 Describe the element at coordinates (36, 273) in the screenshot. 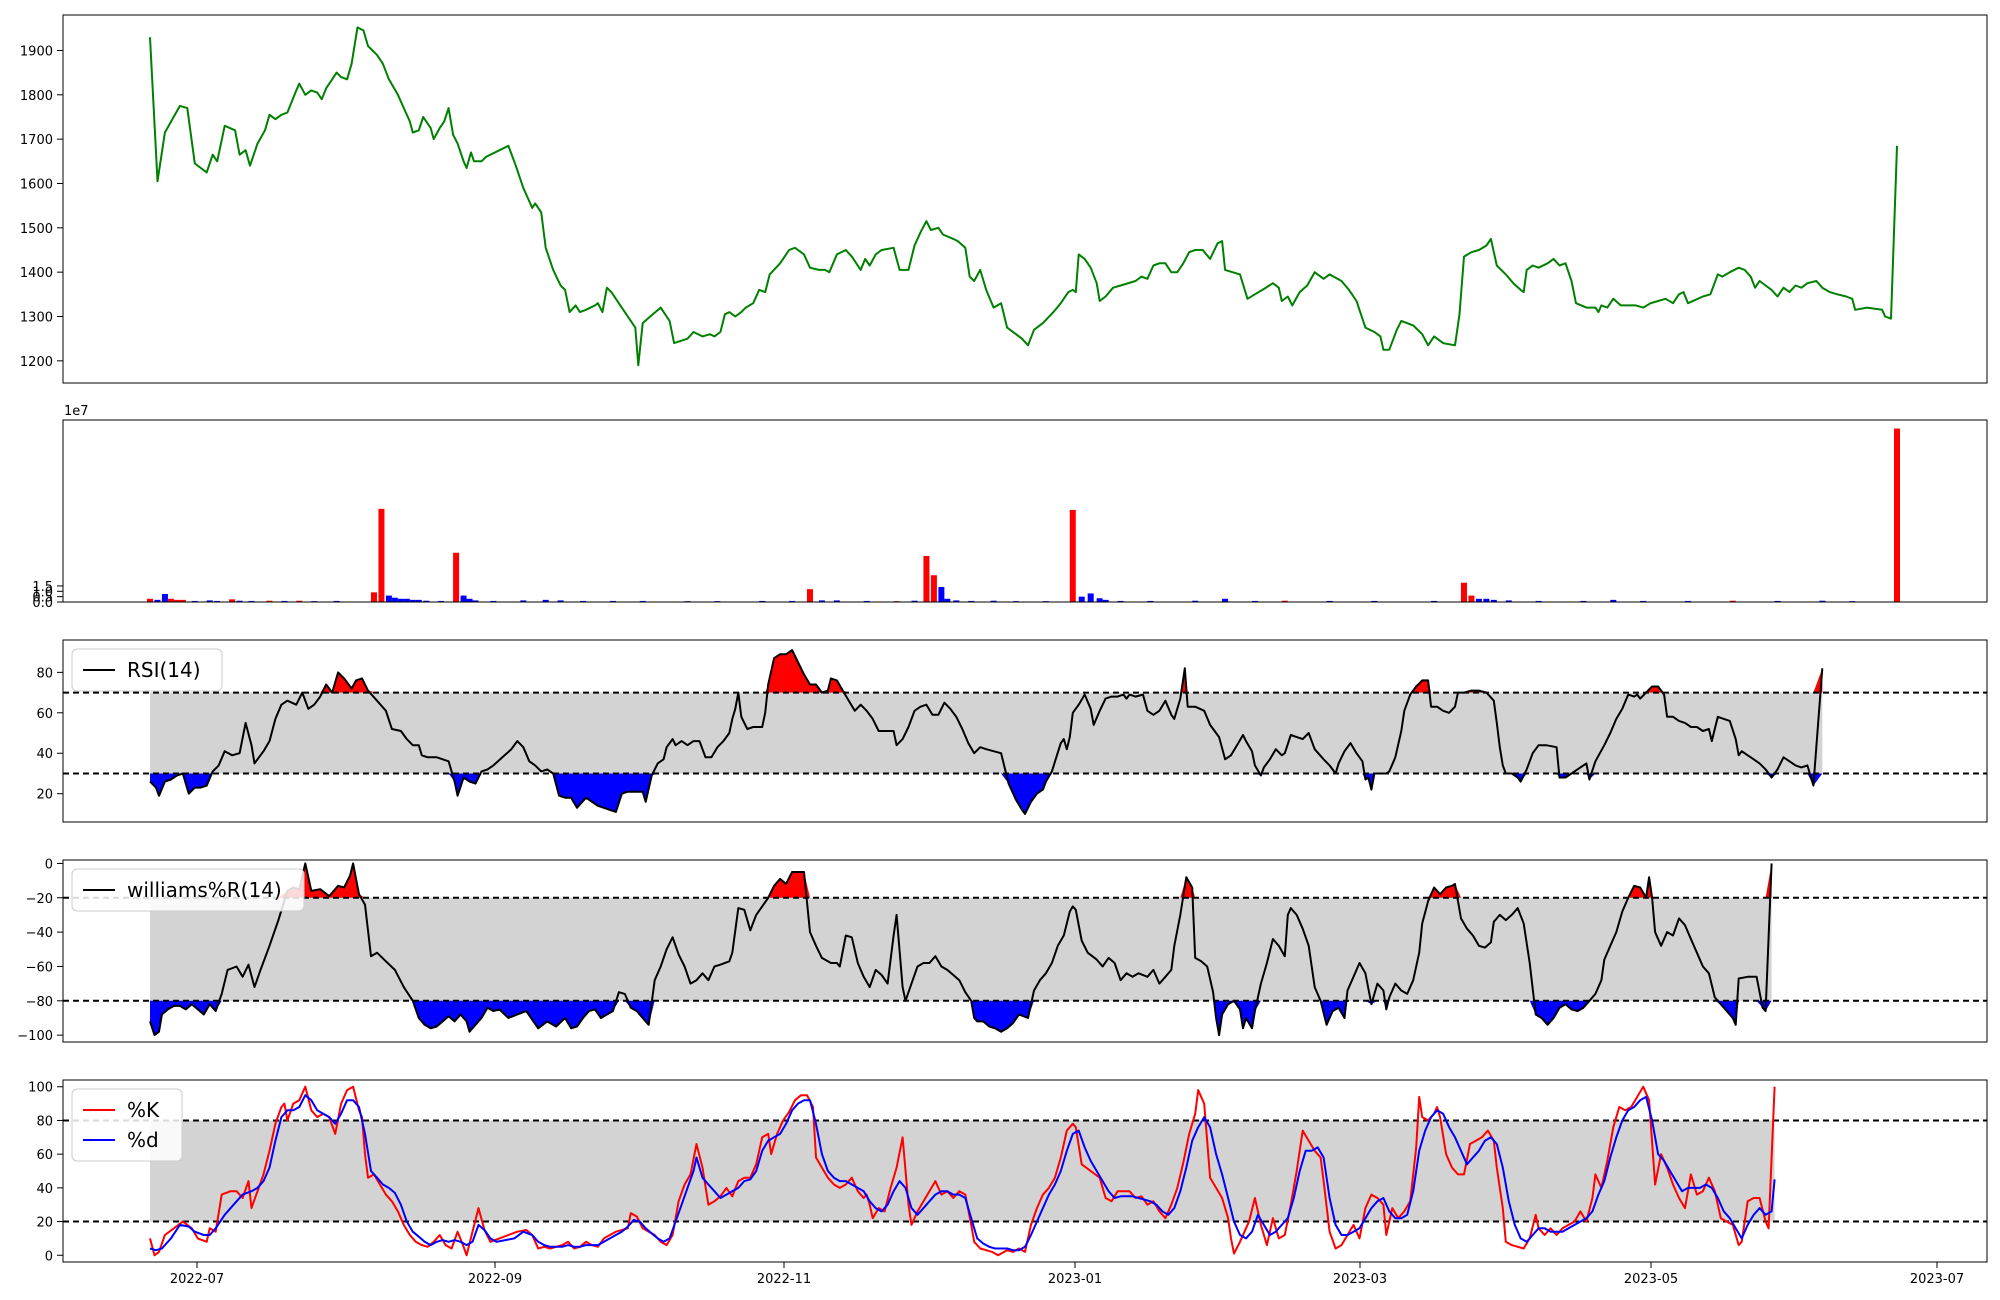

I see `y-tick-label: 1400` at that location.